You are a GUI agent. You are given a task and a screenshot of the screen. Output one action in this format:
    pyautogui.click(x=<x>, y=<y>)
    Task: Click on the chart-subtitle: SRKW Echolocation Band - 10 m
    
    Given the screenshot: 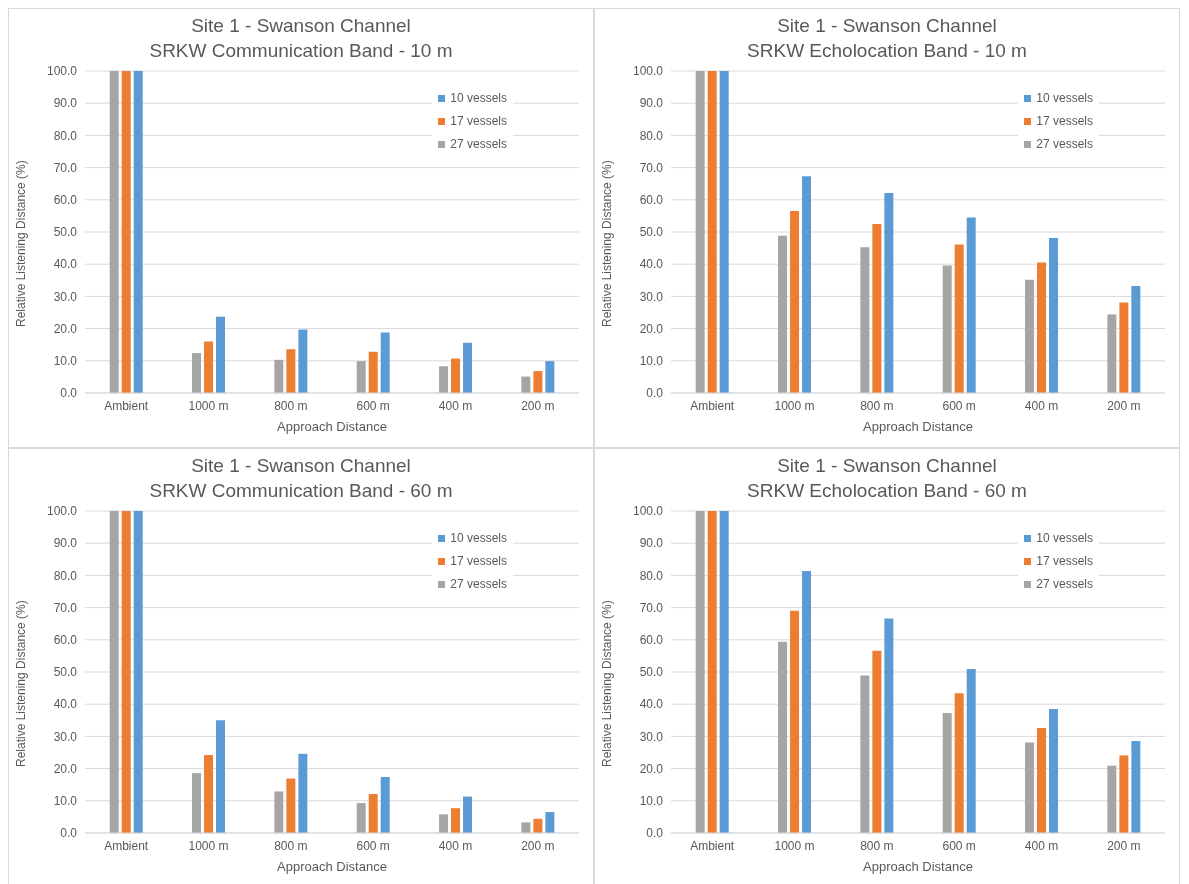 What is the action you would take?
    pyautogui.click(x=887, y=51)
    